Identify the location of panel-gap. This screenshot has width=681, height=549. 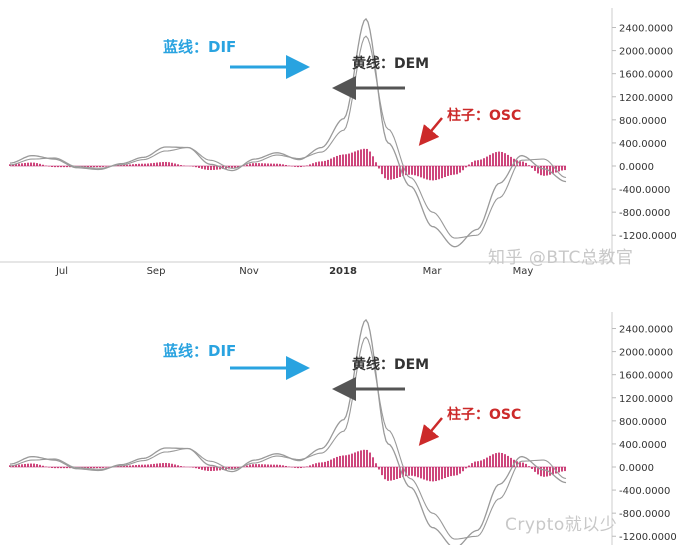
(340, 292).